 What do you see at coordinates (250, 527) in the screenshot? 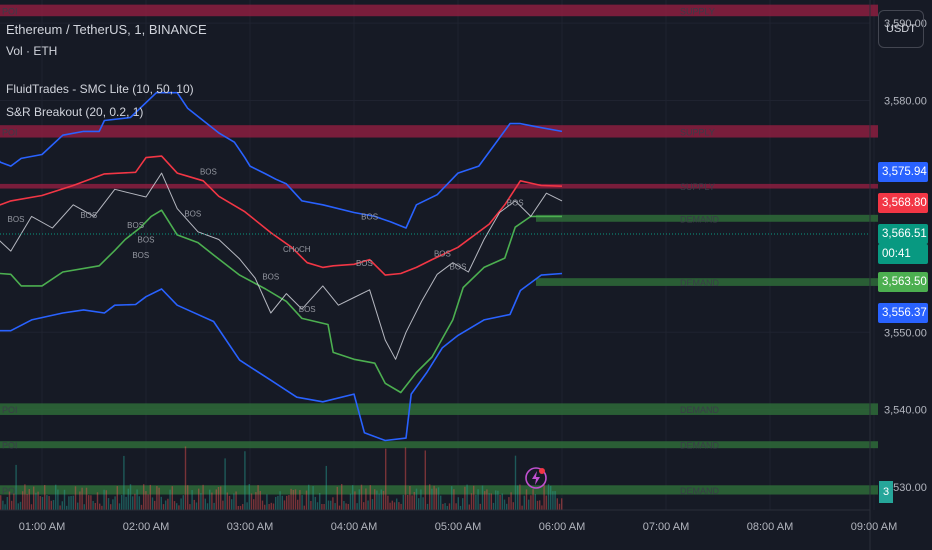
I see `time-tick-label: 03:00 AM` at bounding box center [250, 527].